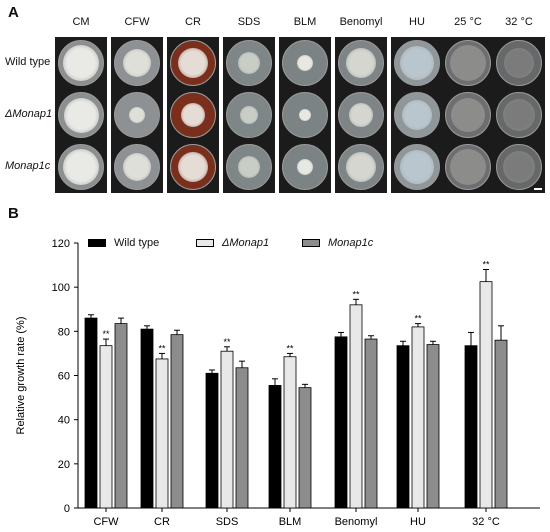 Image resolution: width=550 pixels, height=532 pixels. Describe the element at coordinates (227, 522) in the screenshot. I see `x-tick-label: SDS` at that location.